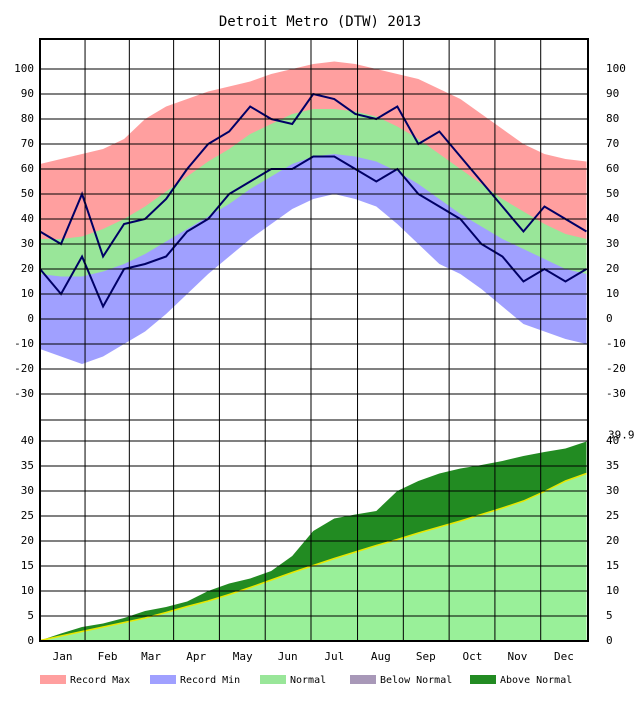 The width and height of the screenshot is (640, 724). Describe the element at coordinates (308, 680) in the screenshot. I see `legend-label: Normal` at that location.